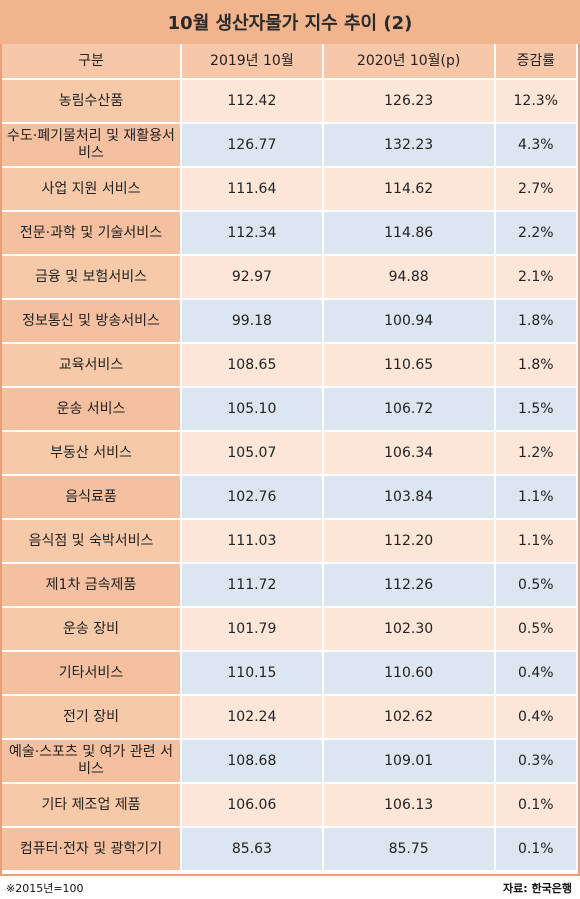  I want to click on row-value-2020: 106.13, so click(409, 806).